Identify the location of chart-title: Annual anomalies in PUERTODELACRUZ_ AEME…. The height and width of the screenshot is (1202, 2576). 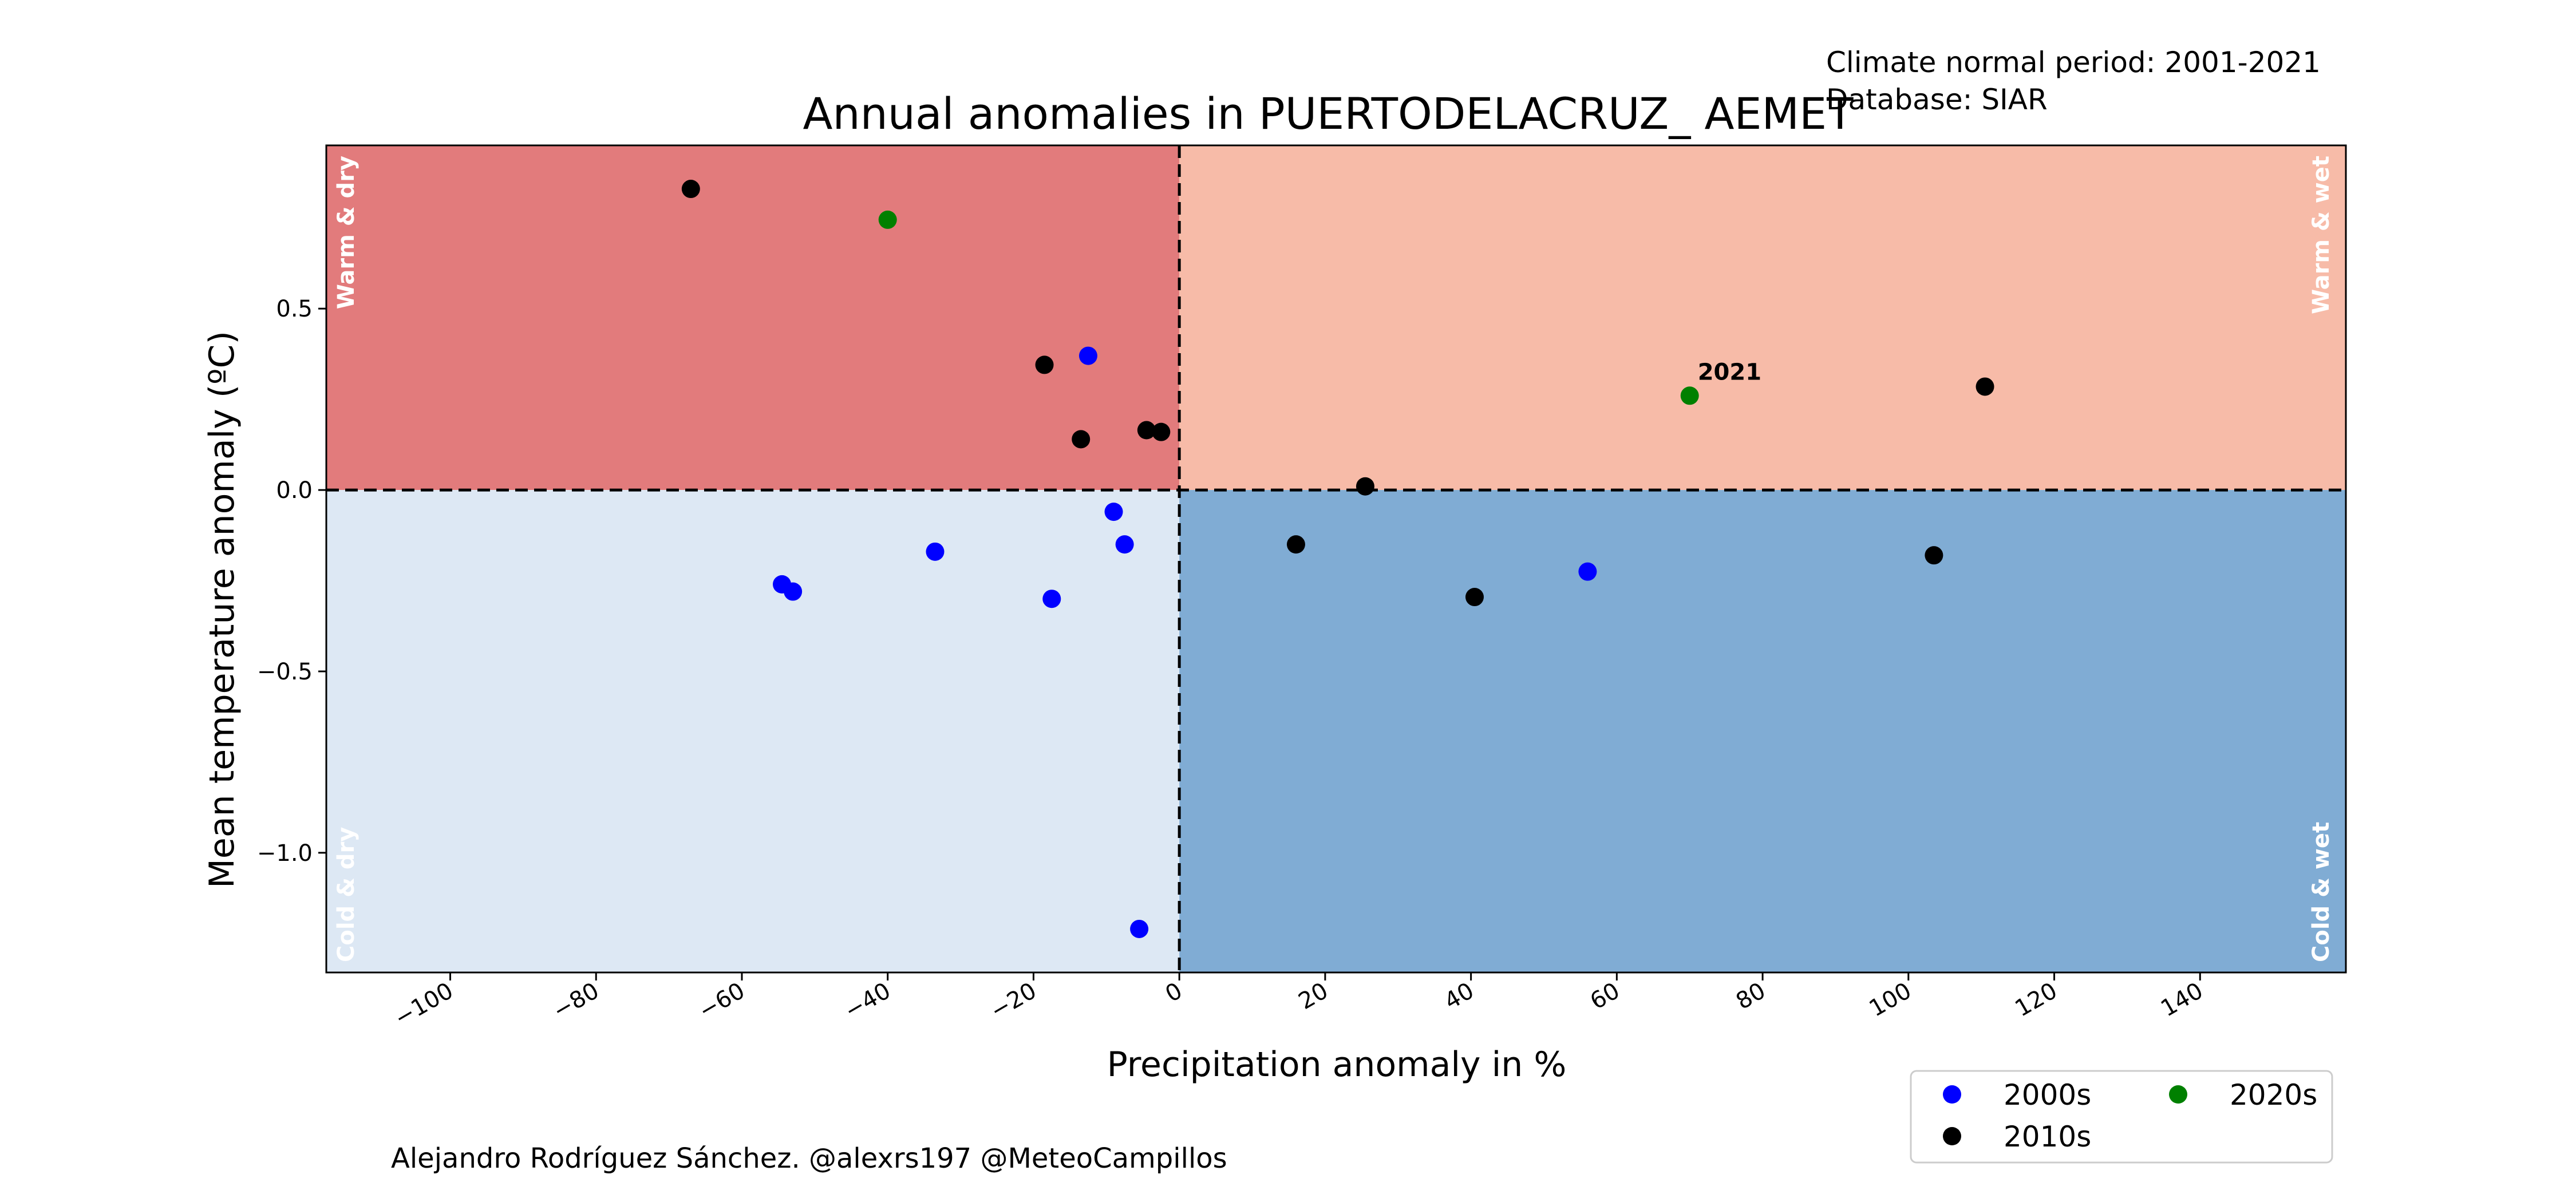
(1328, 113).